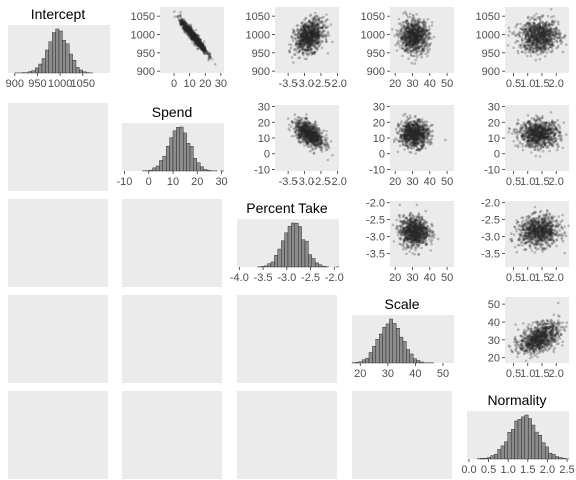  I want to click on x-tick-label: 2.0, so click(556, 84).